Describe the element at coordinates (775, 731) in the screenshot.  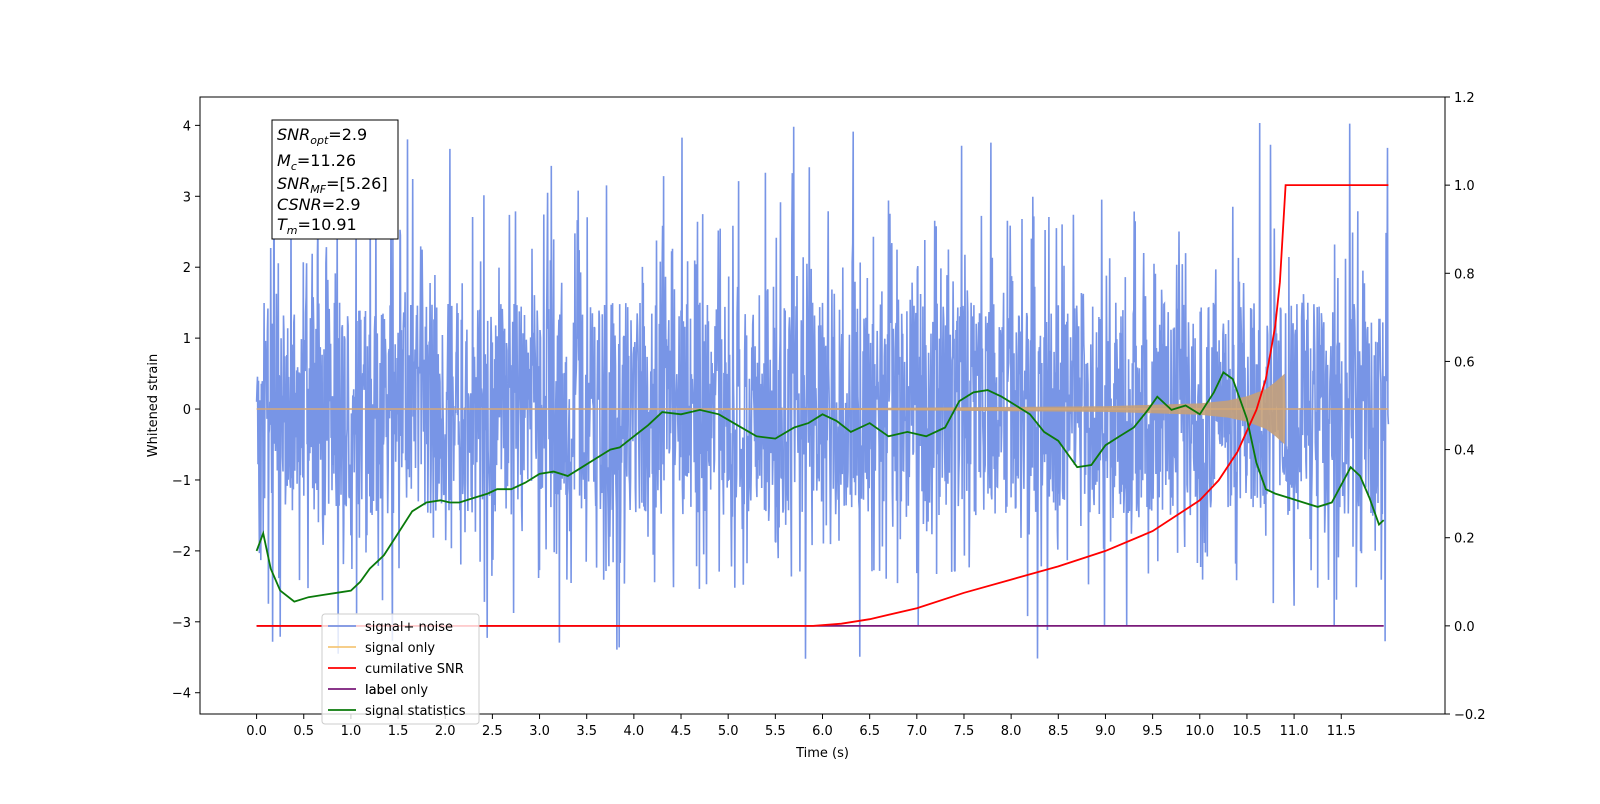
I see `x-tick-label: 5.5` at that location.